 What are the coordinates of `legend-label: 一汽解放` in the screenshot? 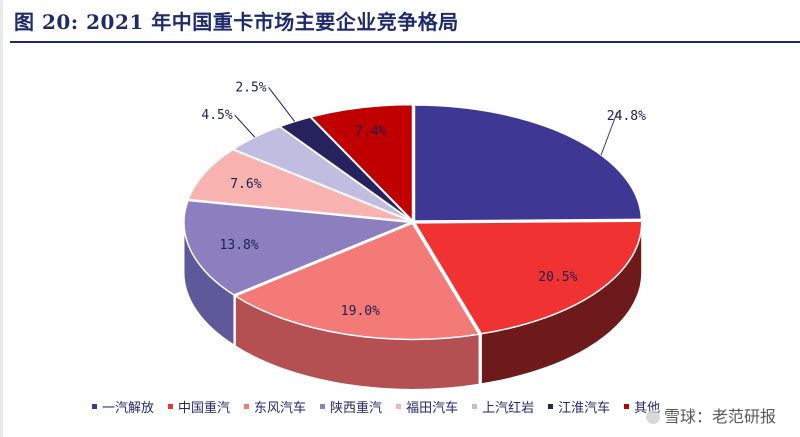 It's located at (128, 408).